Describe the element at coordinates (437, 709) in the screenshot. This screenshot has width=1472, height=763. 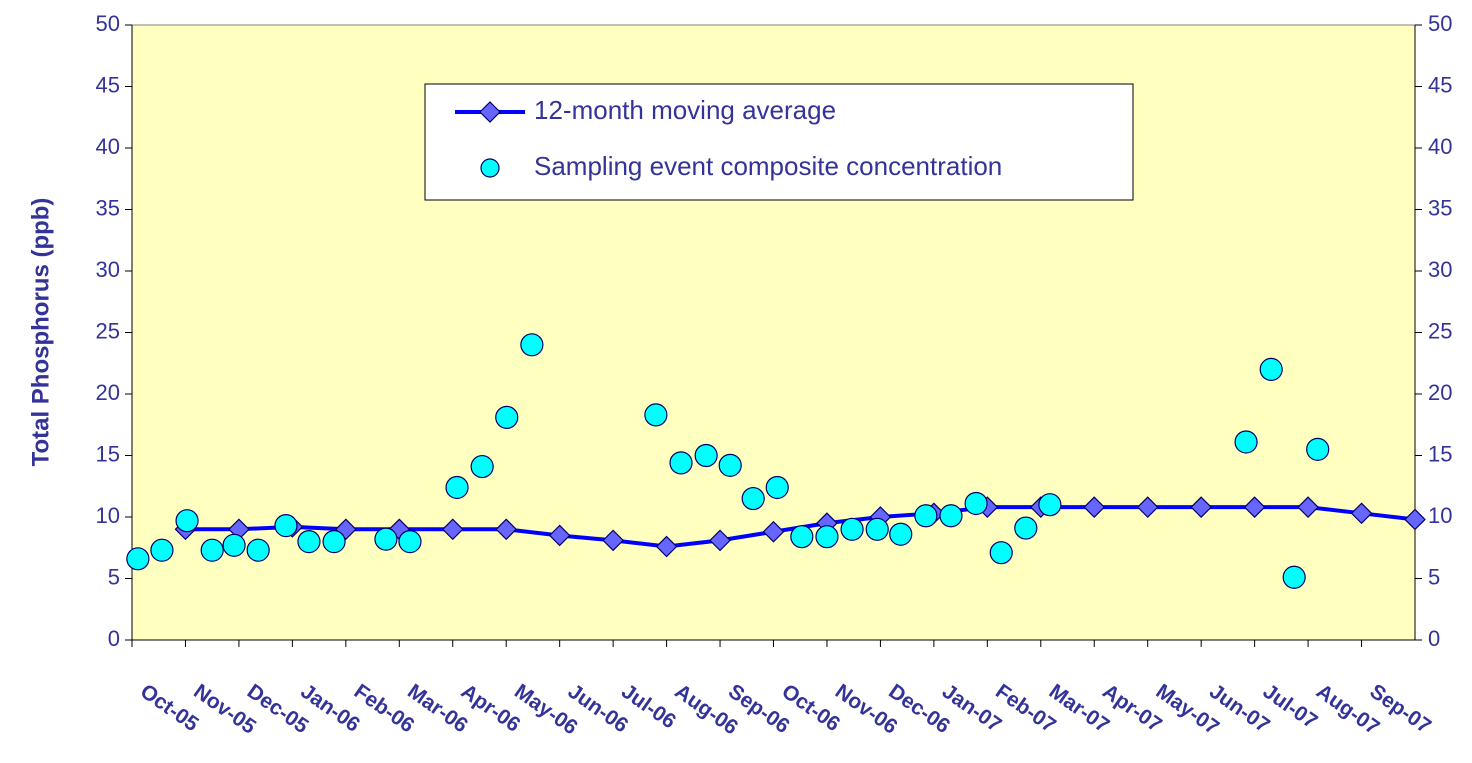
I see `x-tick-label: Mar-06` at that location.